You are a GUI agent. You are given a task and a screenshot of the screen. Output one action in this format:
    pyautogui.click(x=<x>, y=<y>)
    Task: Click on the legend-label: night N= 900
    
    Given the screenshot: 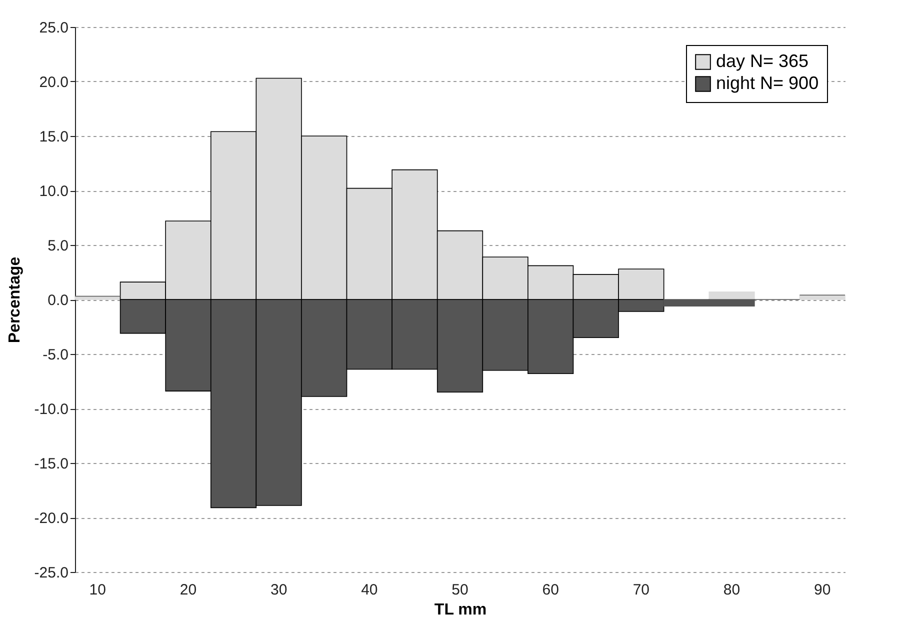 What is the action you would take?
    pyautogui.click(x=767, y=83)
    